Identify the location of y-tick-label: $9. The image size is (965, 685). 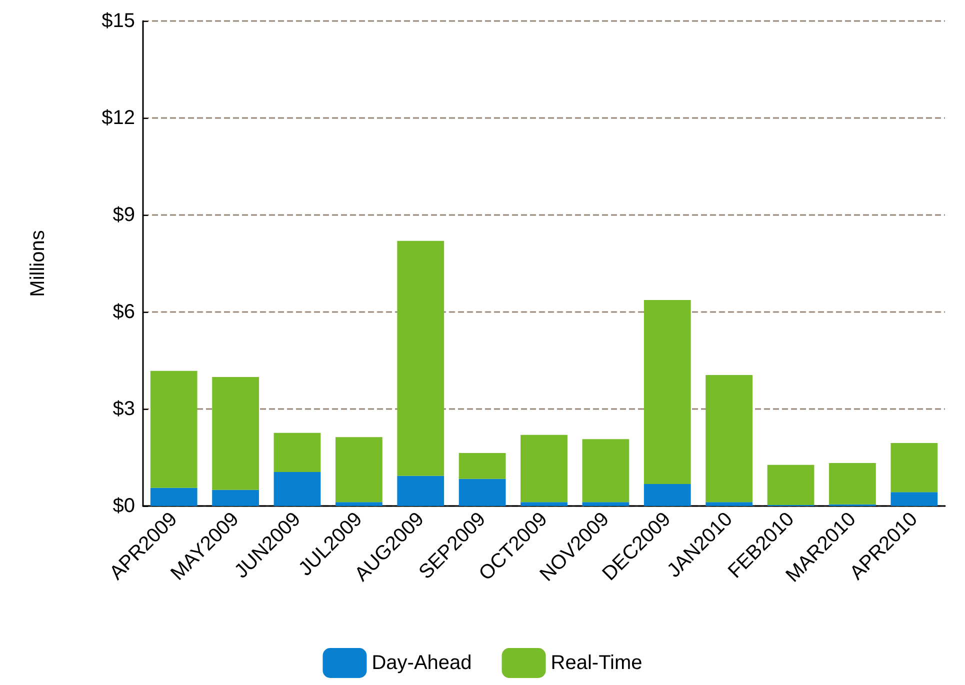
(123, 215).